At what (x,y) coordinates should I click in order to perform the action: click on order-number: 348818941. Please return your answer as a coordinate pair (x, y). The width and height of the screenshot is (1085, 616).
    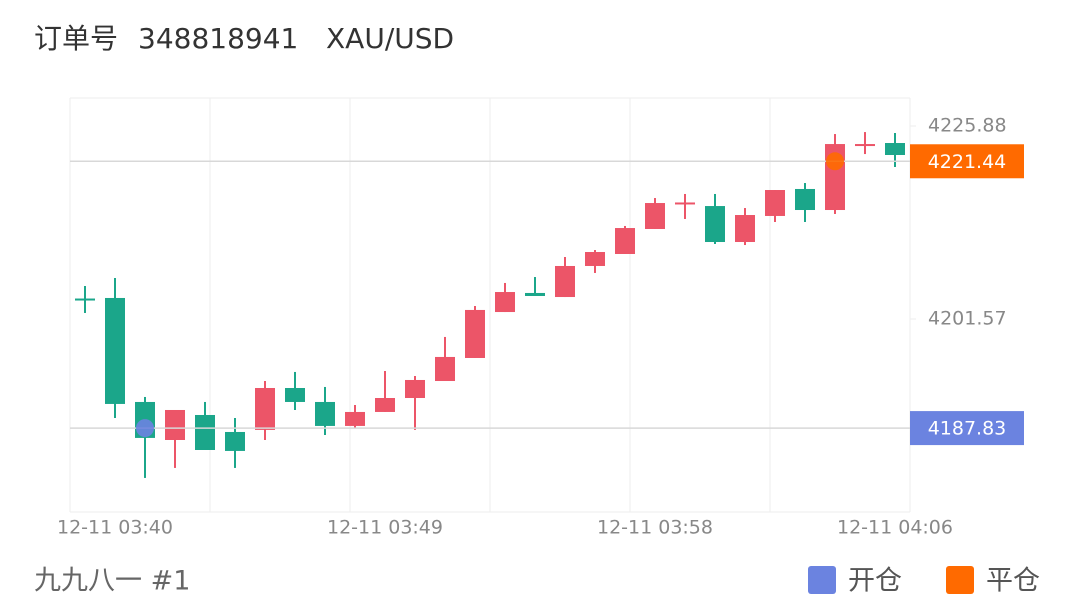
    Looking at the image, I should click on (218, 38).